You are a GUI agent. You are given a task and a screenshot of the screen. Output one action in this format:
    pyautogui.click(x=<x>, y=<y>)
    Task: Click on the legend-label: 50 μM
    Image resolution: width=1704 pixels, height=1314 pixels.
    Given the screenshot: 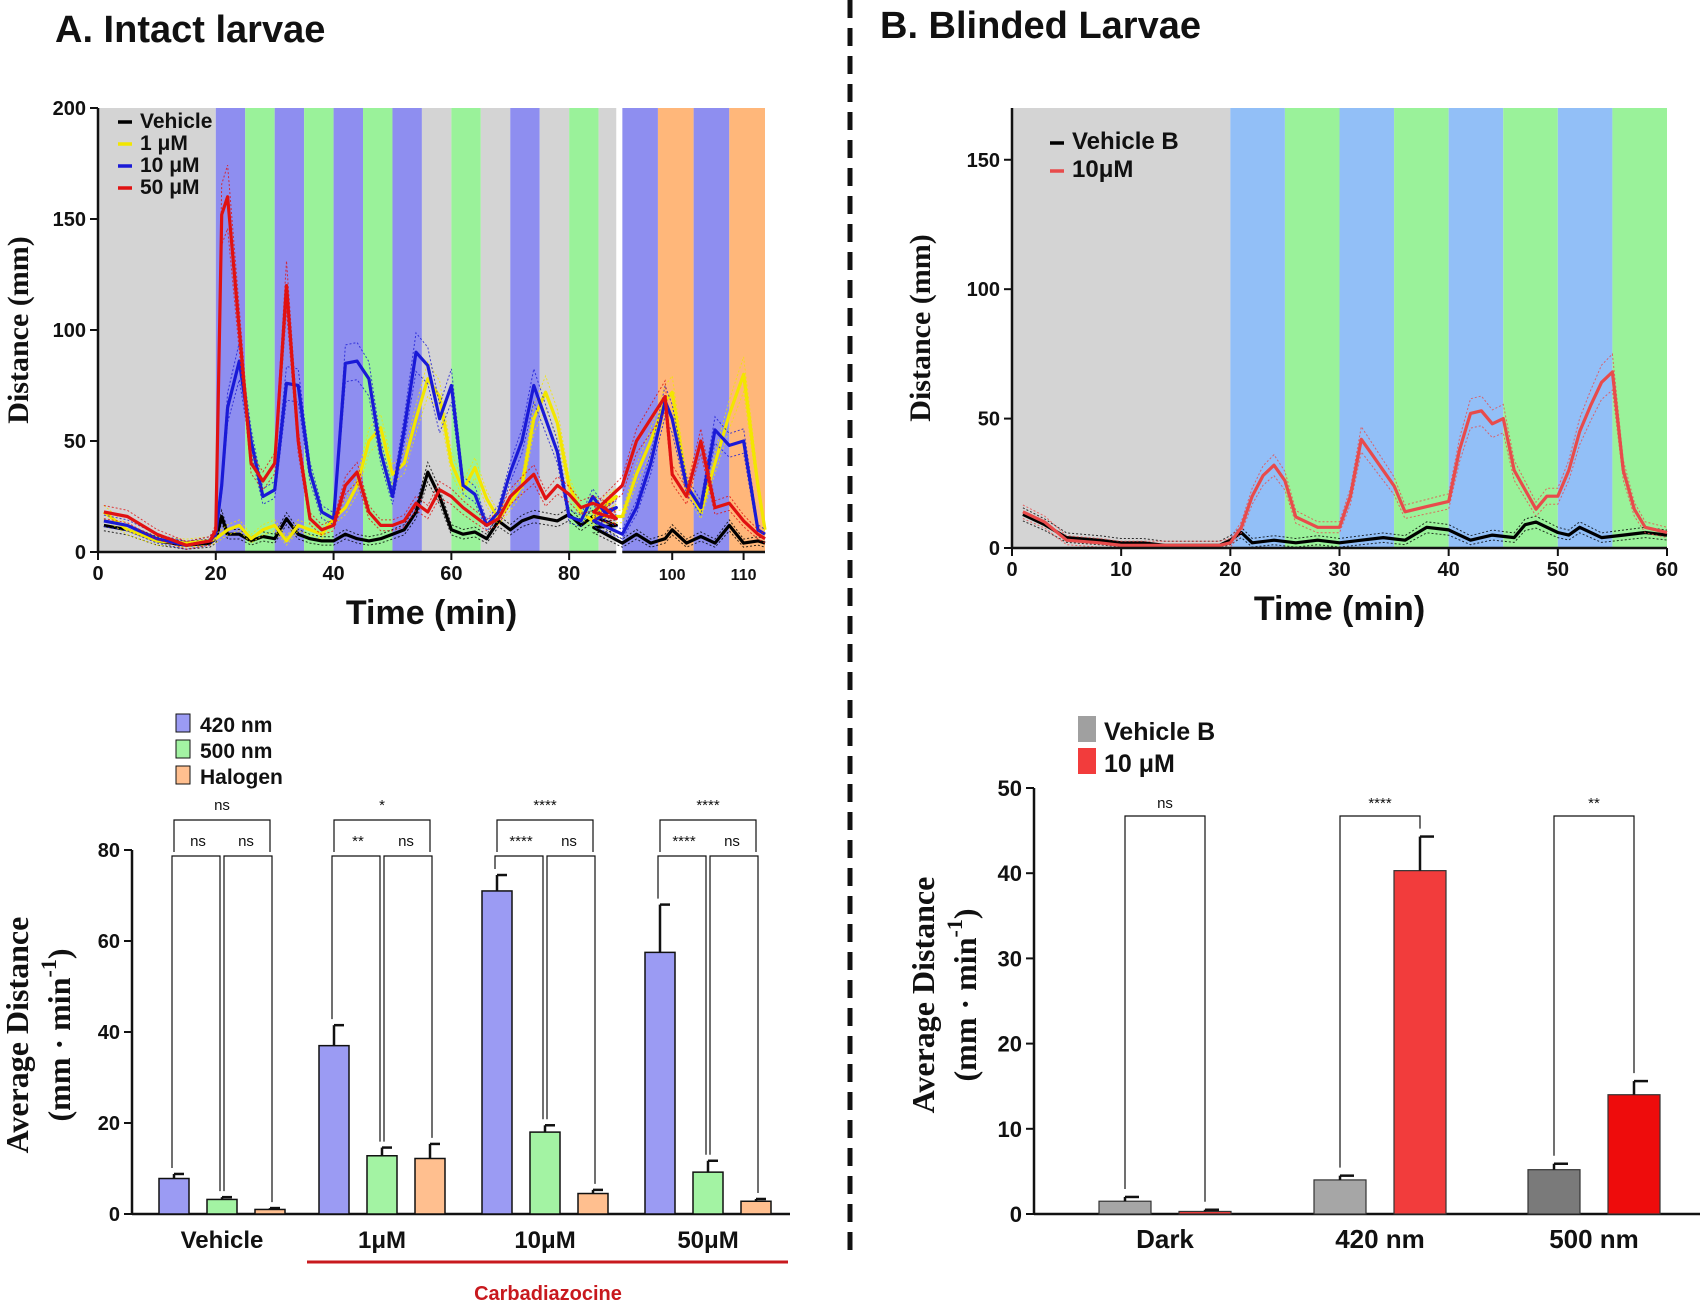 What is the action you would take?
    pyautogui.click(x=170, y=187)
    